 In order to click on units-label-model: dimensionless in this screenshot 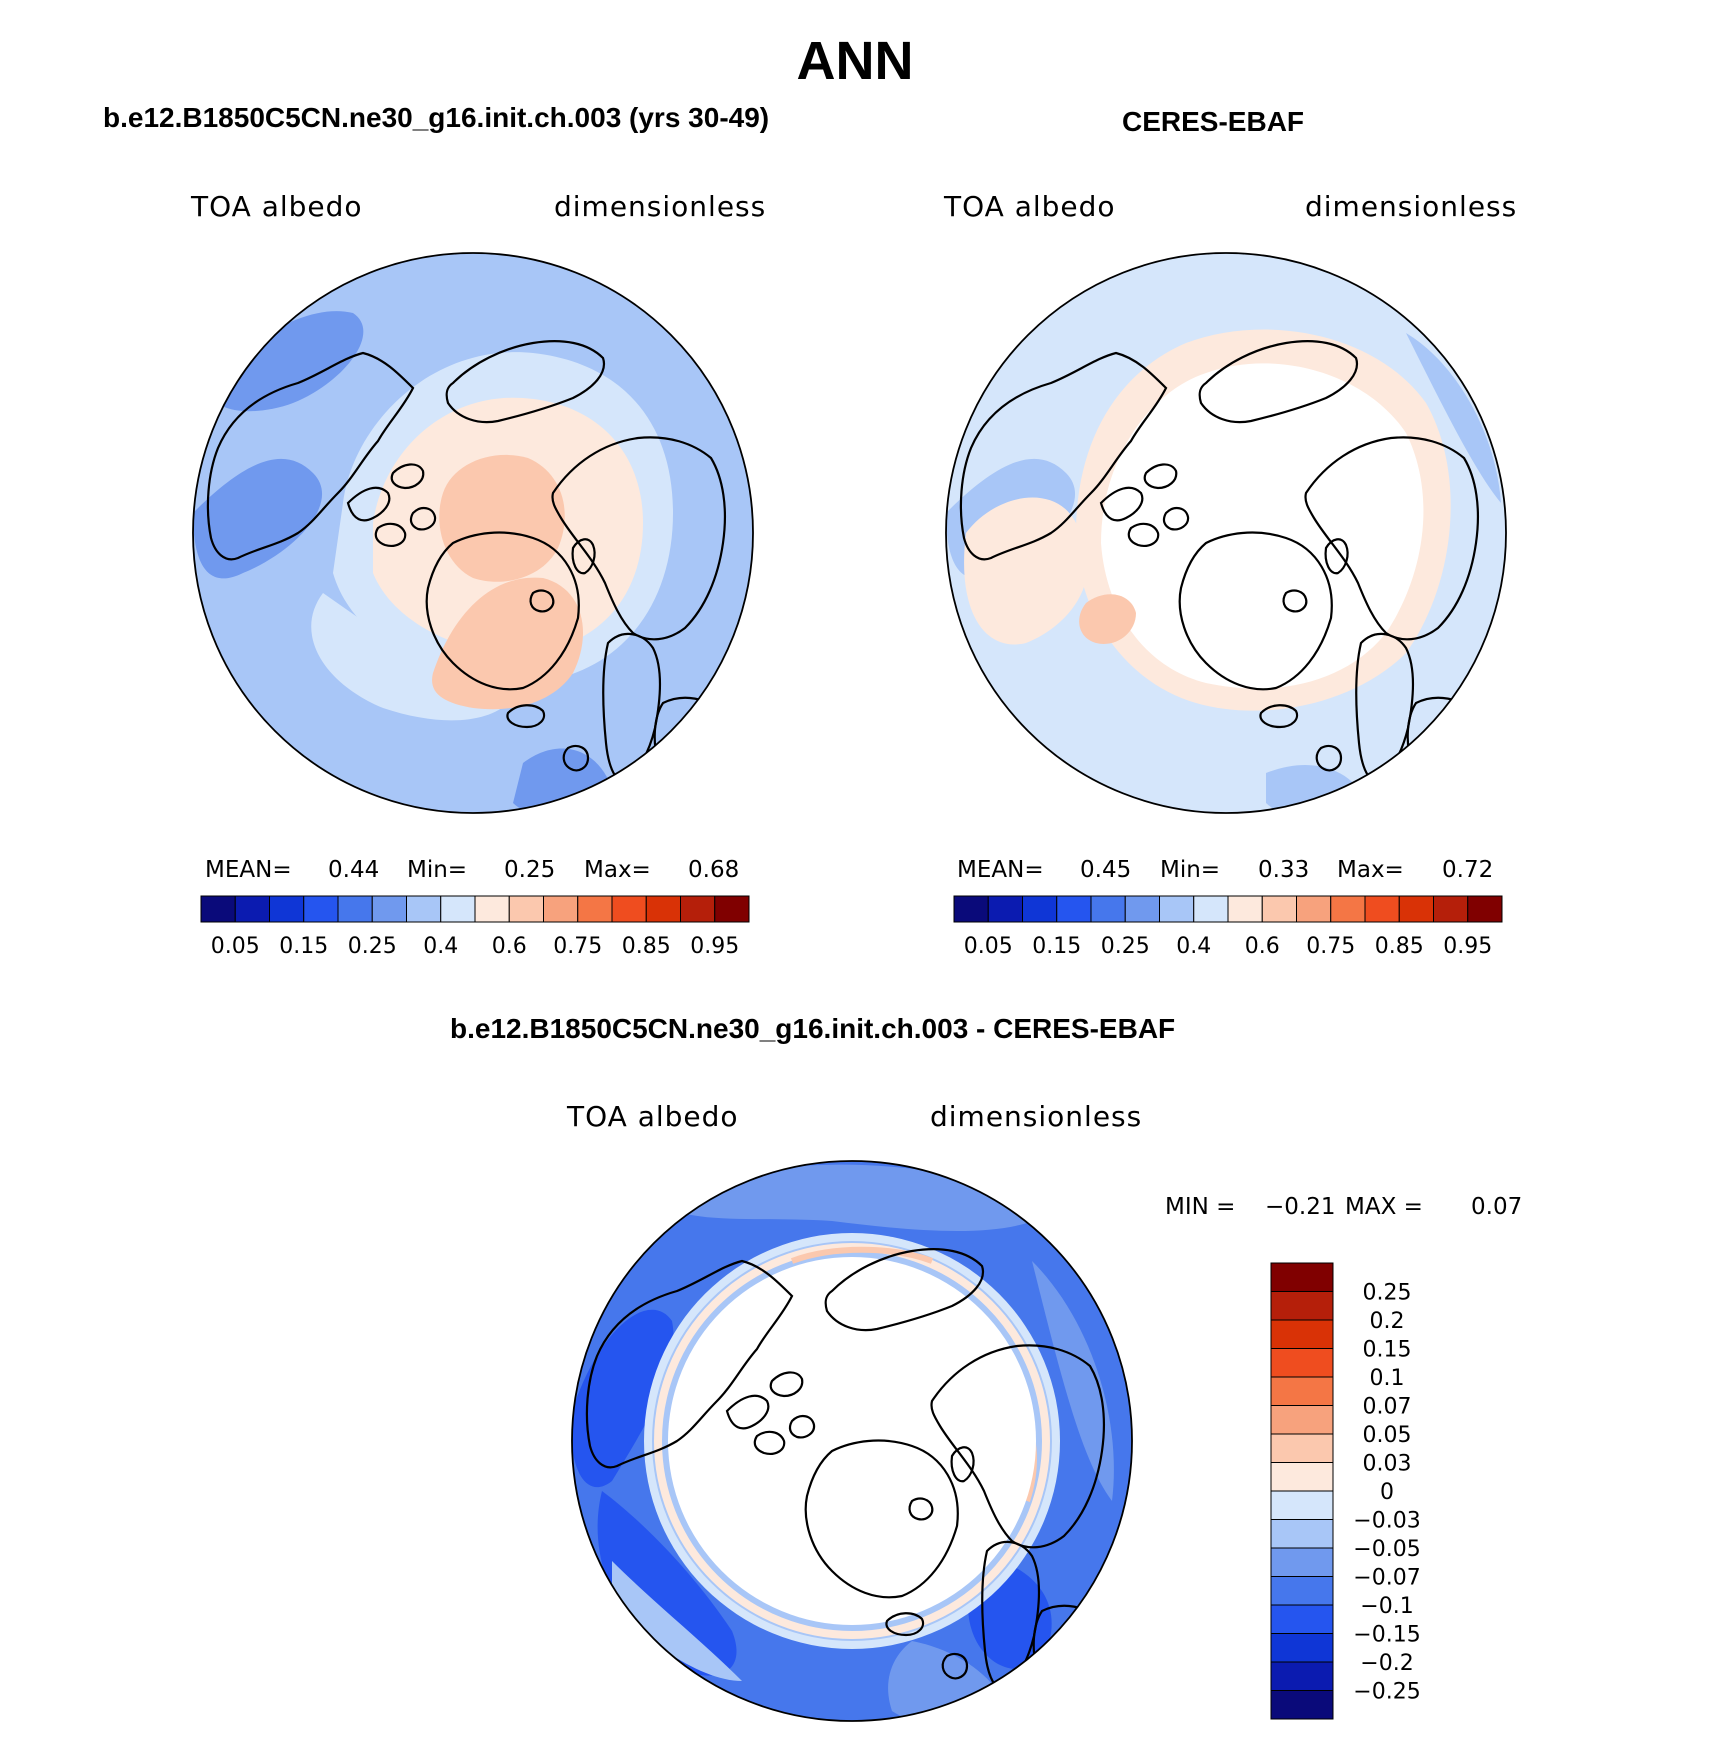, I will do `click(660, 206)`.